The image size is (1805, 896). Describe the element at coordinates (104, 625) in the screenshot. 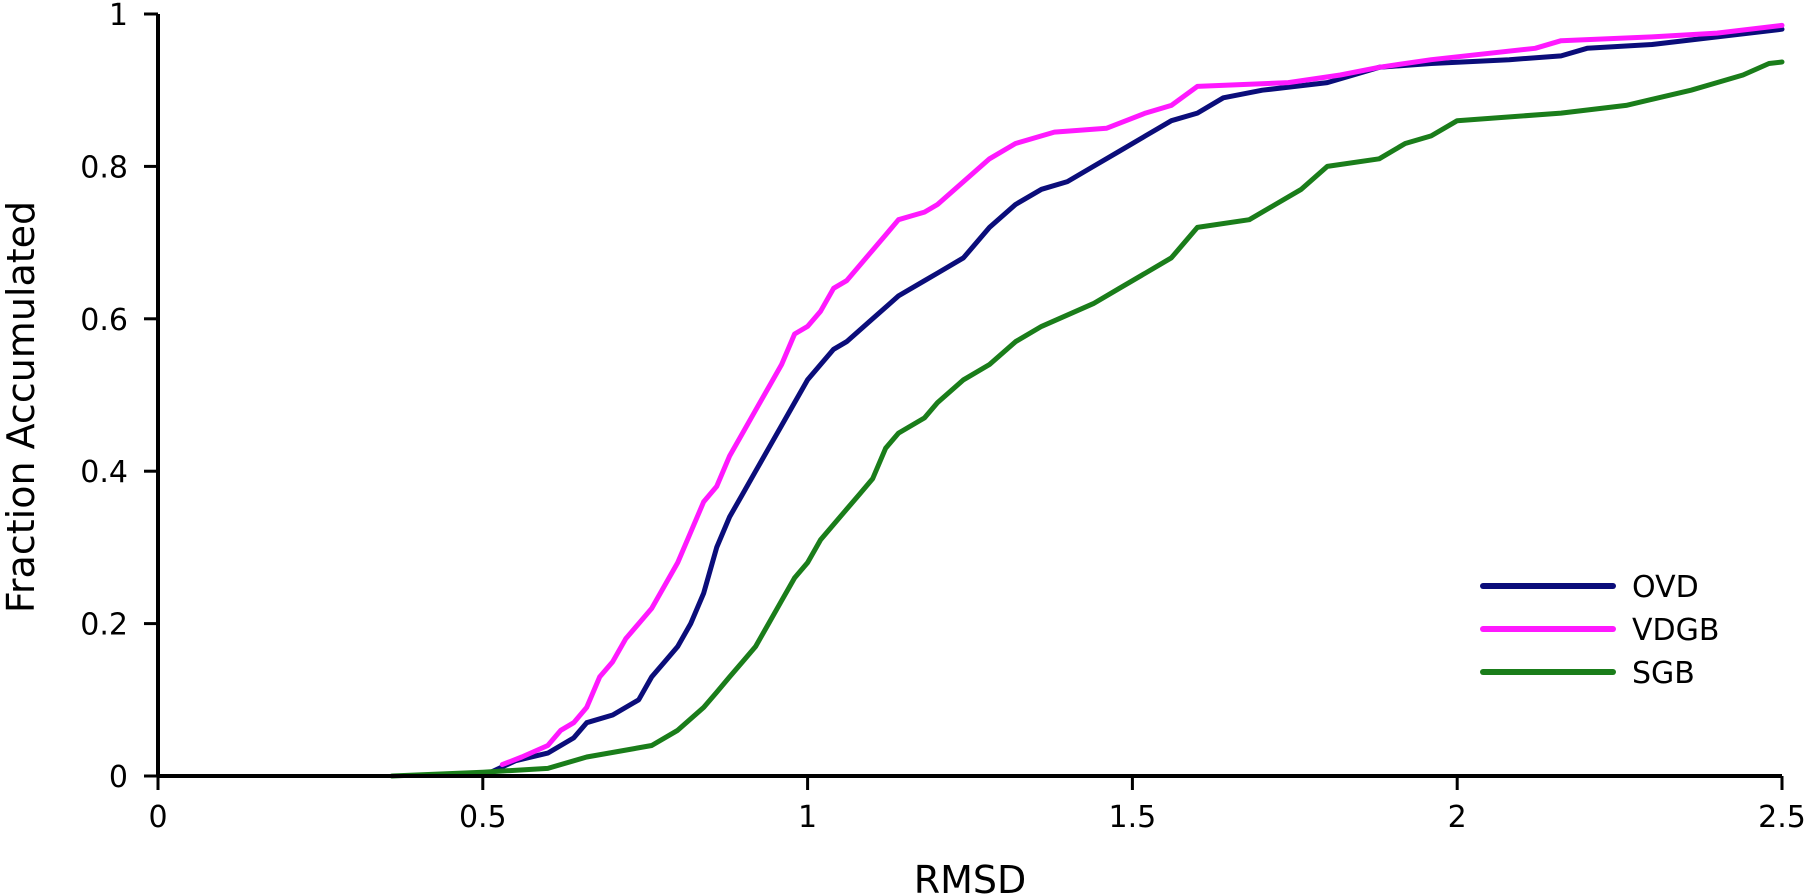

I see `y-tick-label: 0.2` at that location.